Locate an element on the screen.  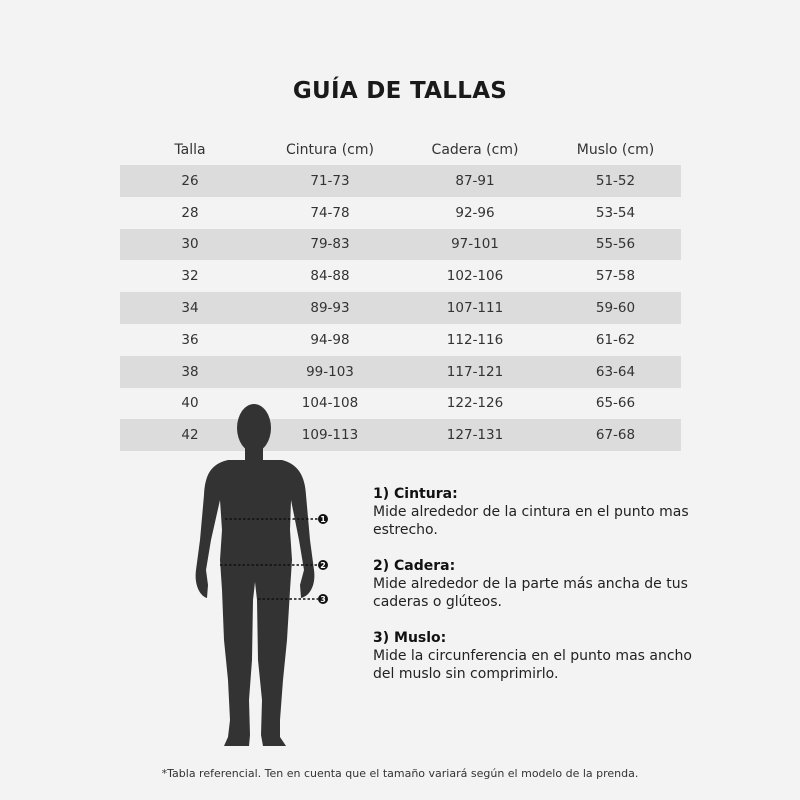
cell-muslo: 55-56 is located at coordinates (615, 244).